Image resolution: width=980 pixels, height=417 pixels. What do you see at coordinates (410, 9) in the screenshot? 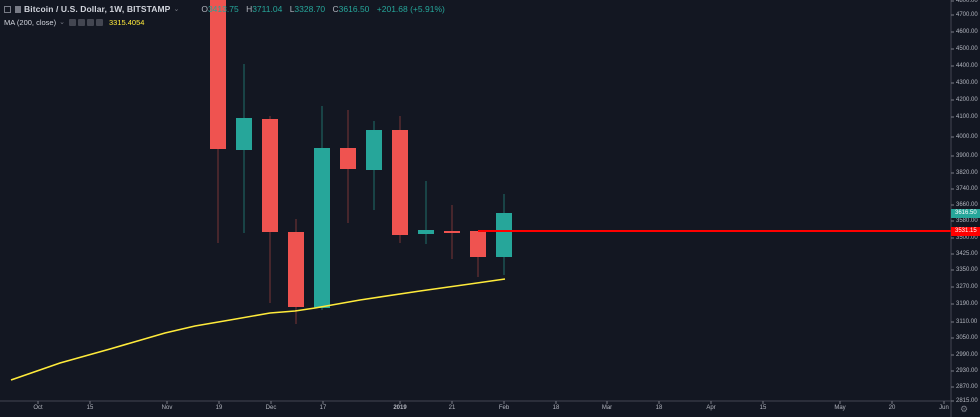
I see `change-value: +201.68 (+5.91%)` at bounding box center [410, 9].